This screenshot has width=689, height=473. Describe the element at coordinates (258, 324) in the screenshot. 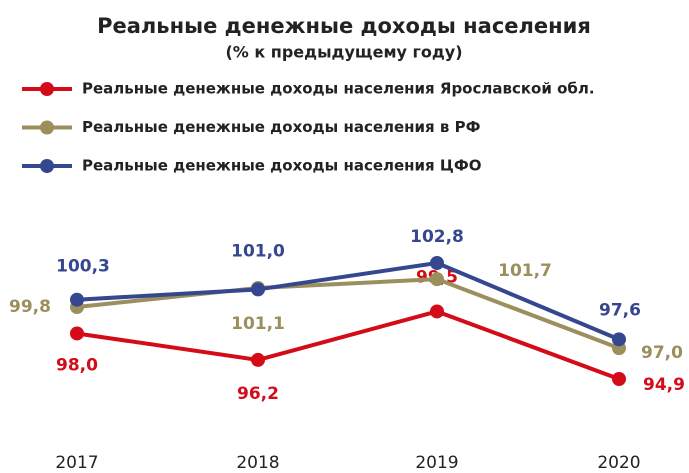

I see `data-label: 101,1` at that location.